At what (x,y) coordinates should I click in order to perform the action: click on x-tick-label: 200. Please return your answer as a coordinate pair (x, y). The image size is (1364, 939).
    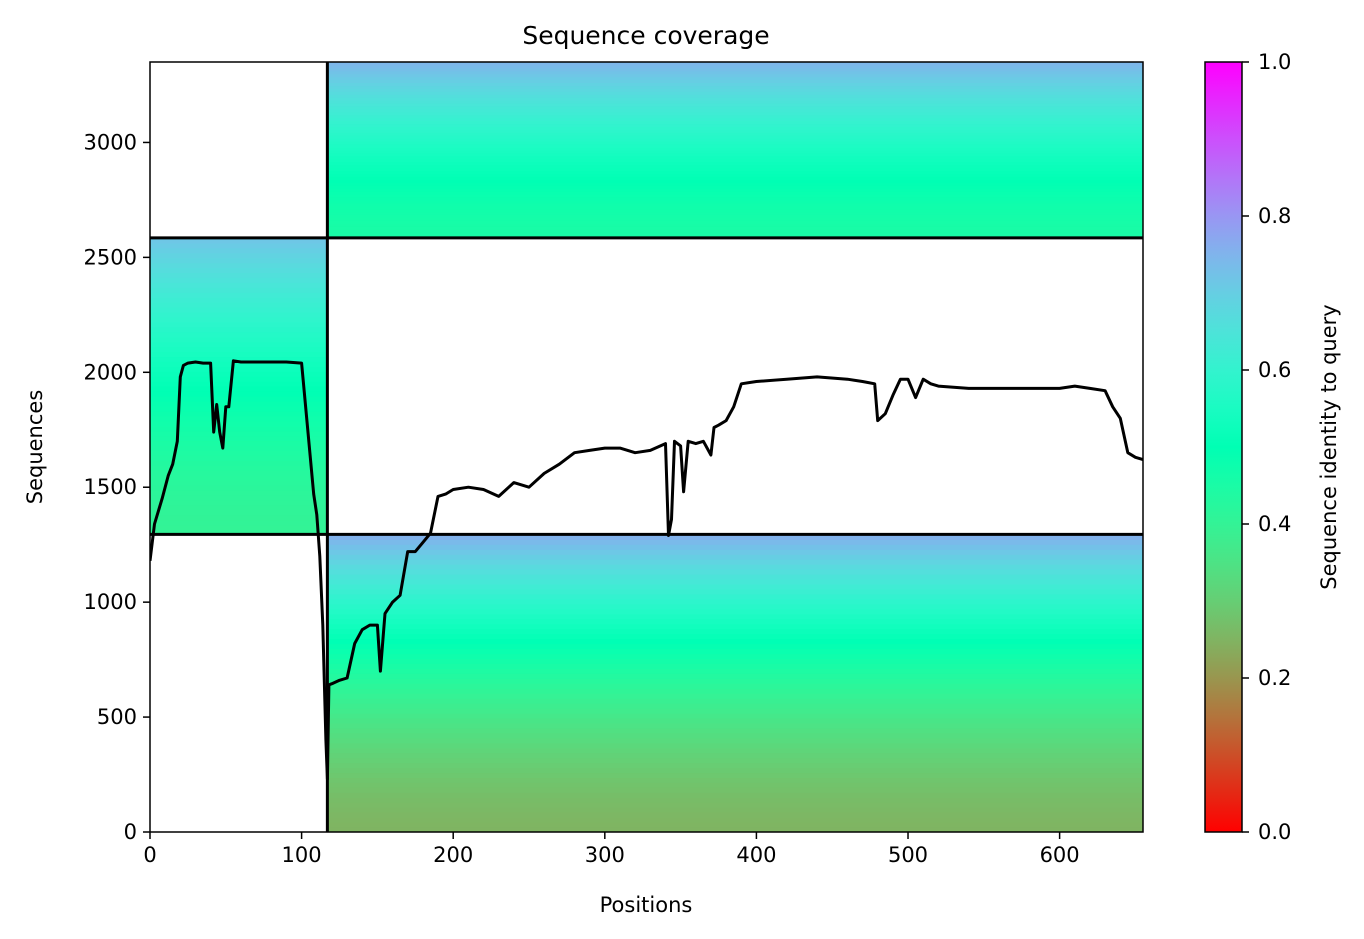
    Looking at the image, I should click on (453, 855).